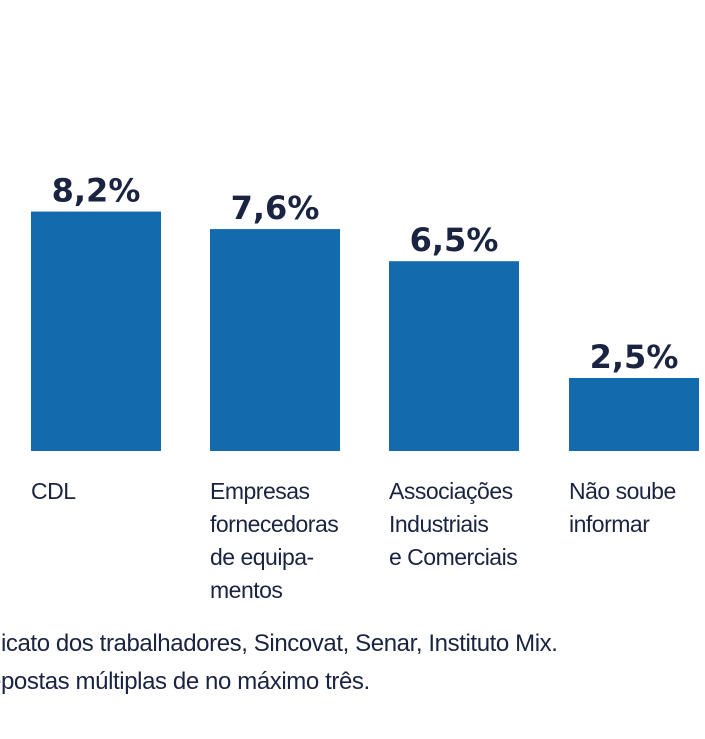 Image resolution: width=705 pixels, height=739 pixels. Describe the element at coordinates (634, 357) in the screenshot. I see `value-label-4: 2,5%` at that location.